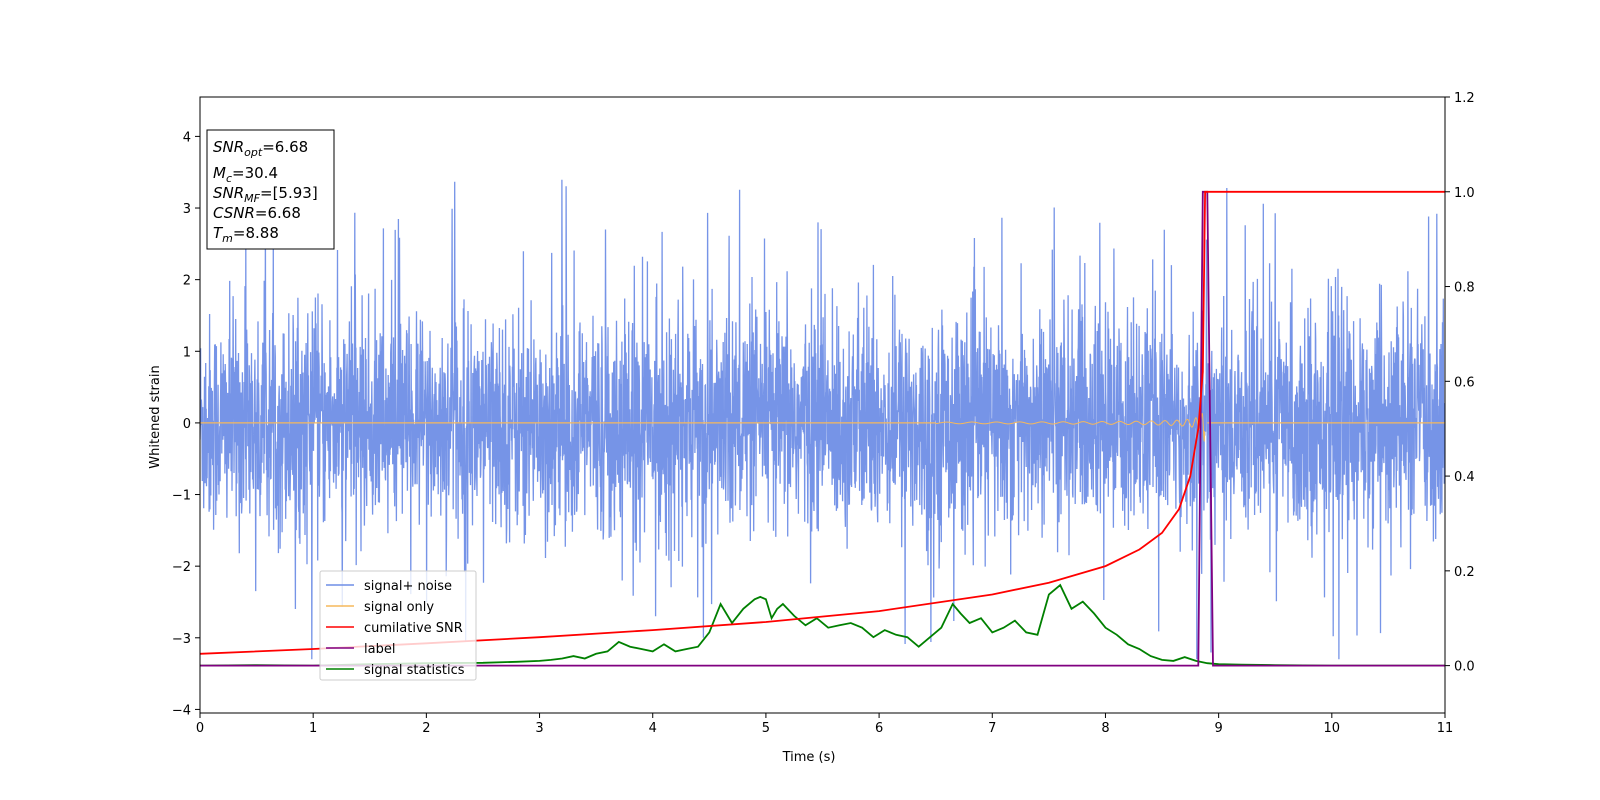 The height and width of the screenshot is (800, 1600). I want to click on info-snr-opt: SNRopt=6.68, so click(260, 148).